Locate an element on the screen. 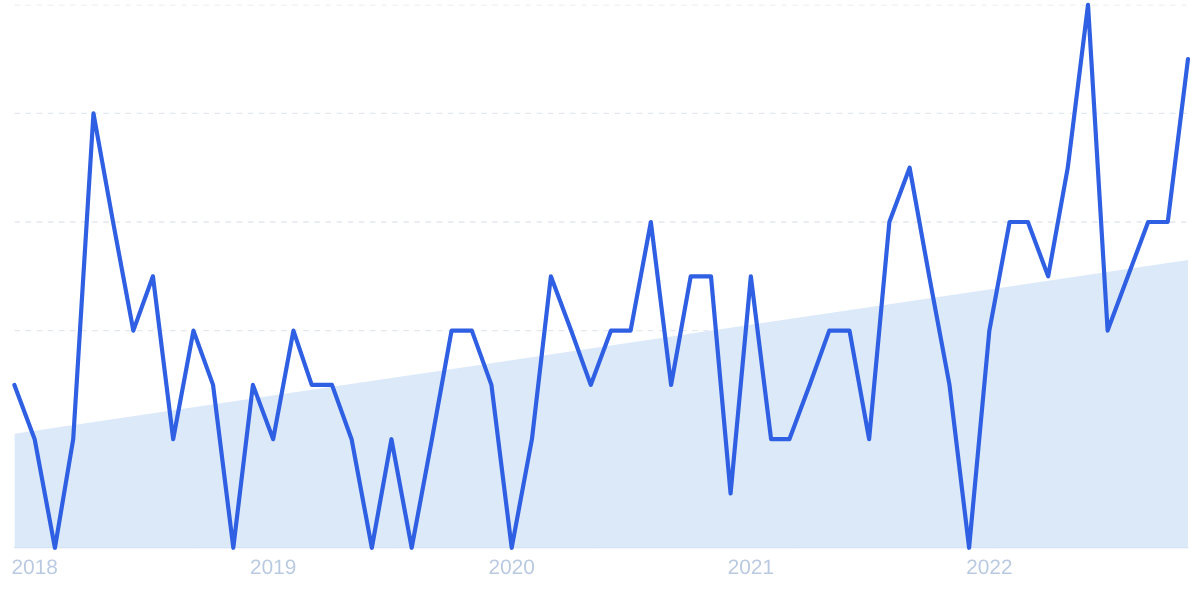  x-tick-label: 2021 is located at coordinates (750, 567).